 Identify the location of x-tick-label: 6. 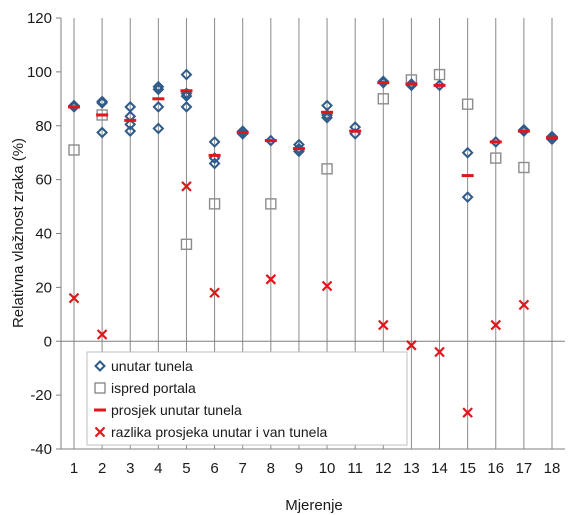
(214, 468).